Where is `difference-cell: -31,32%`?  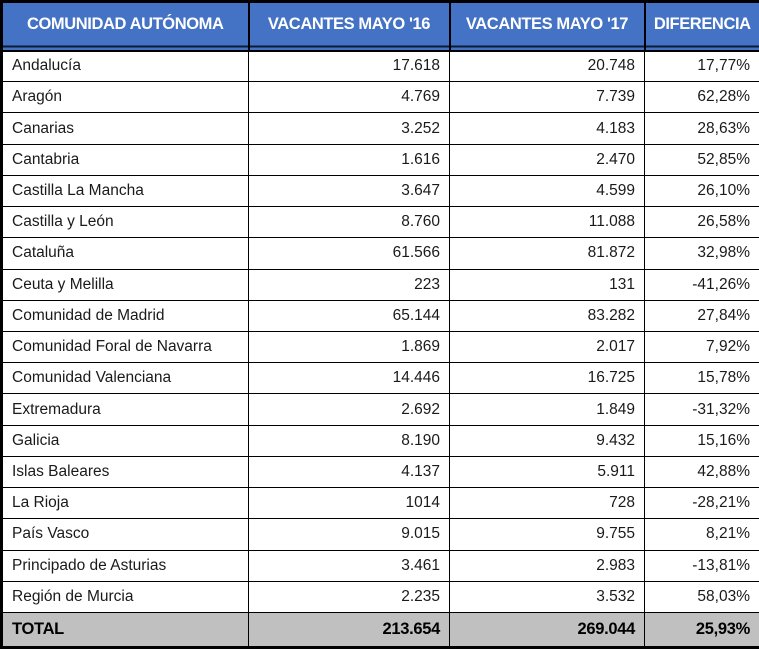
difference-cell: -31,32% is located at coordinates (701, 409).